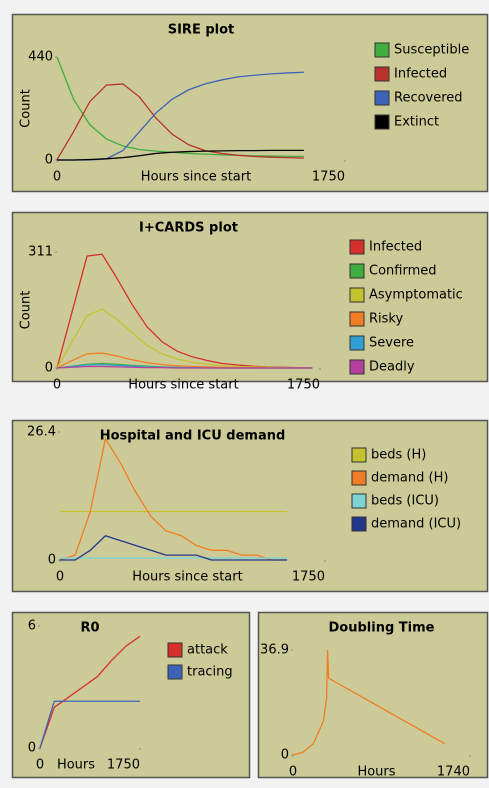  Describe the element at coordinates (382, 628) in the screenshot. I see `plot-title: Doubling Time` at that location.